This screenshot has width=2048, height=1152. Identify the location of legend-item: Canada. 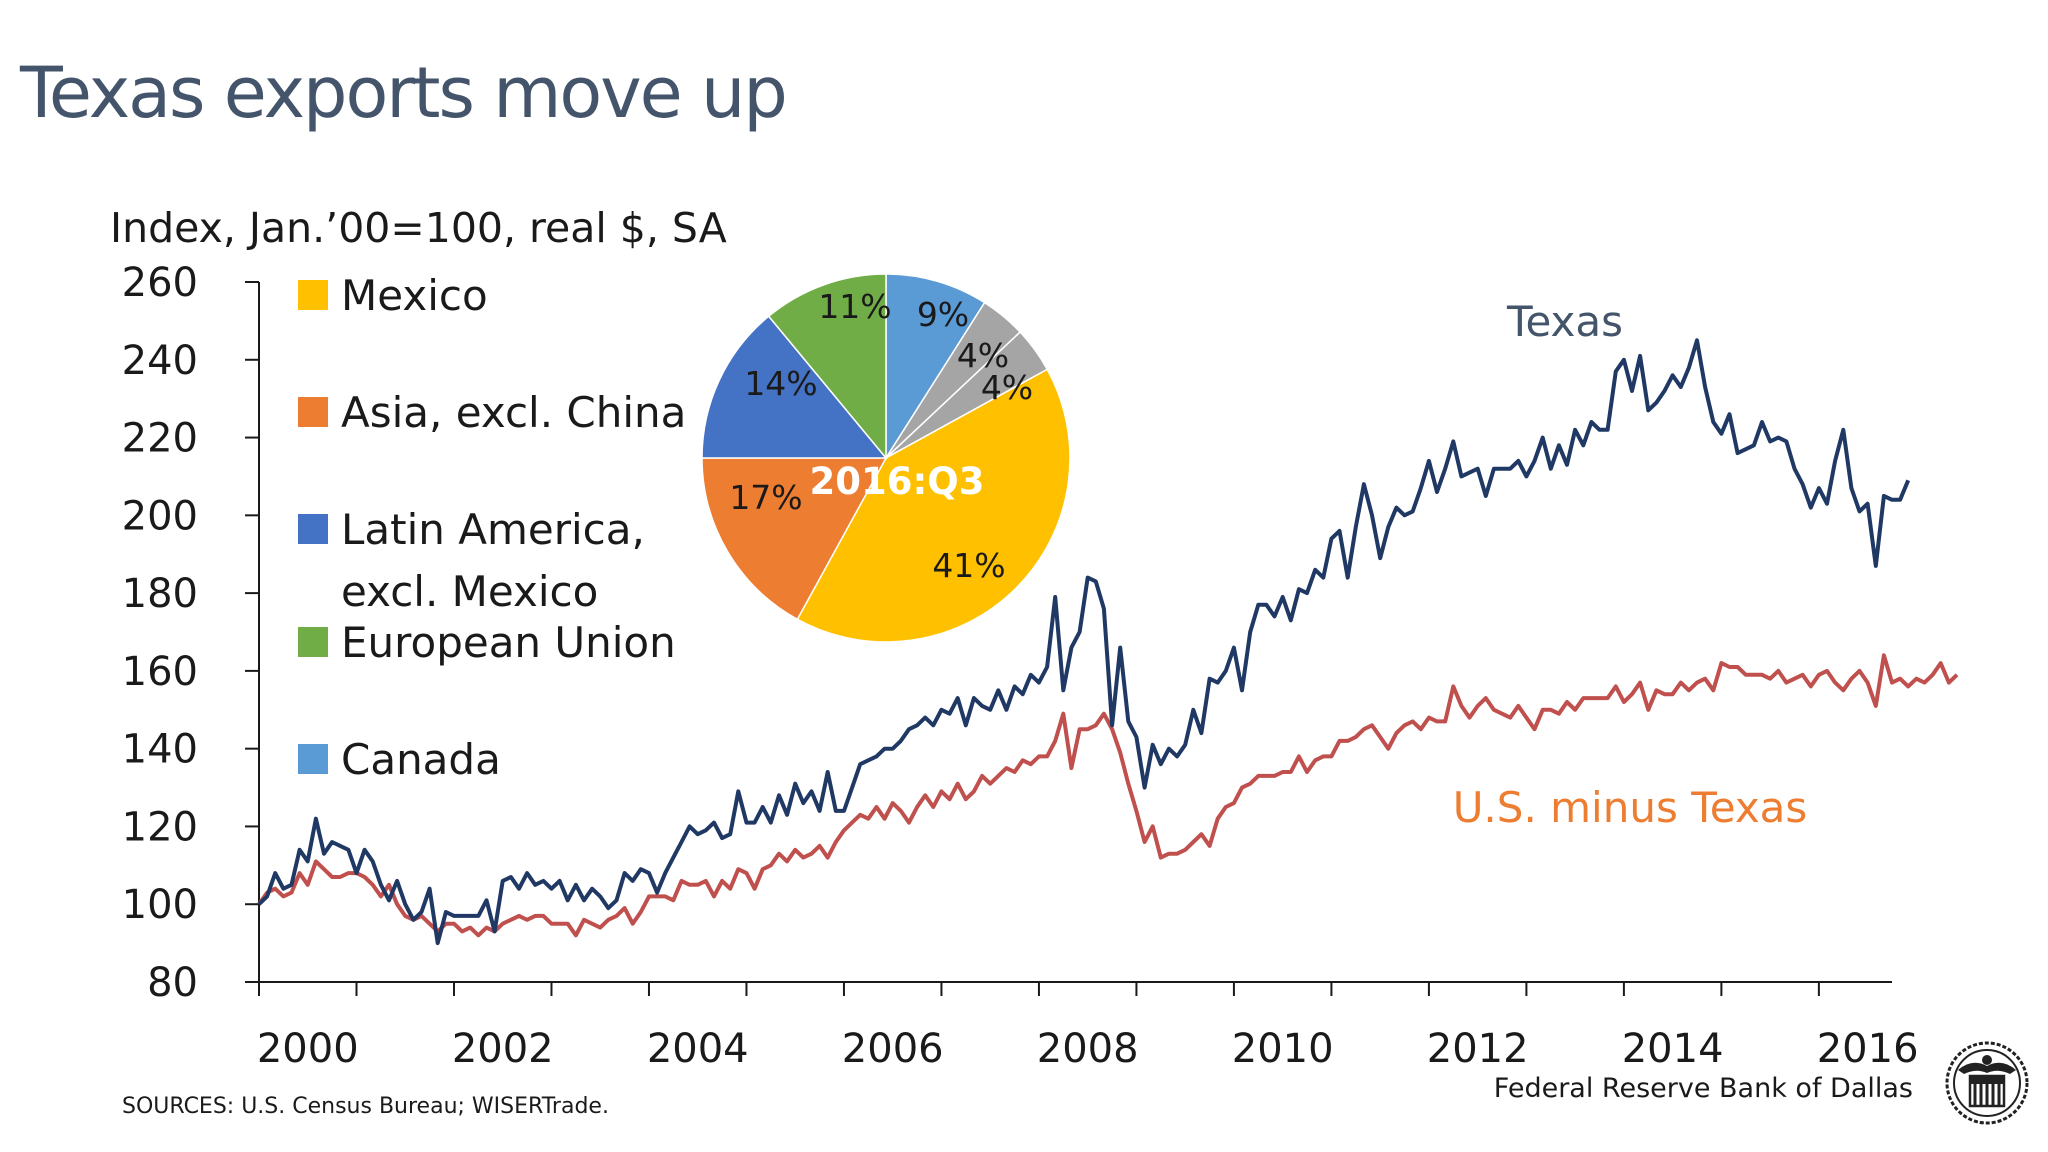
(399, 759).